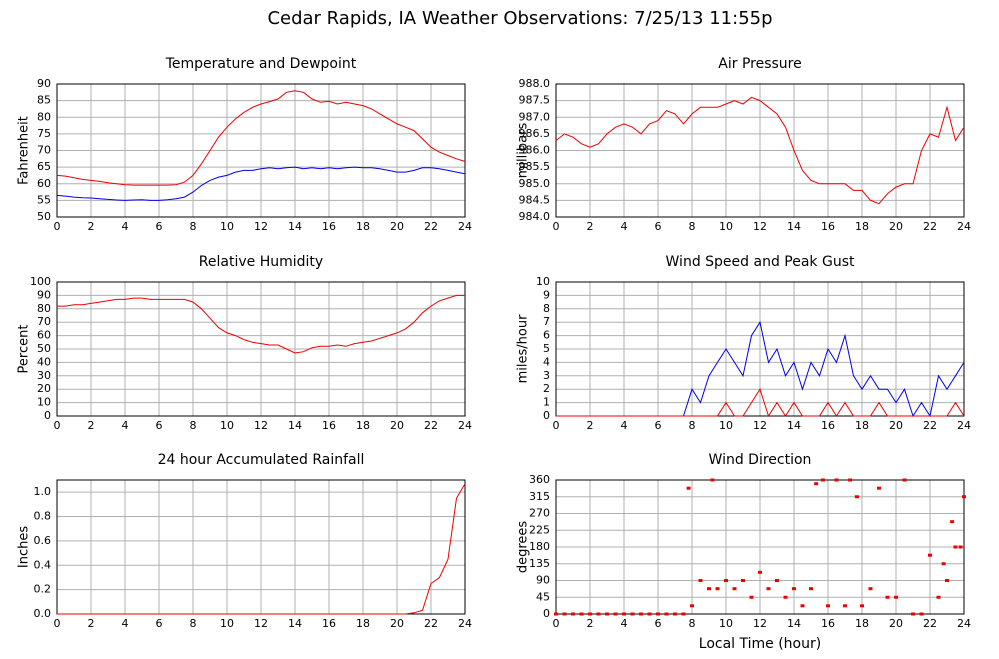  What do you see at coordinates (24, 547) in the screenshot?
I see `y-axis-label: Inches` at bounding box center [24, 547].